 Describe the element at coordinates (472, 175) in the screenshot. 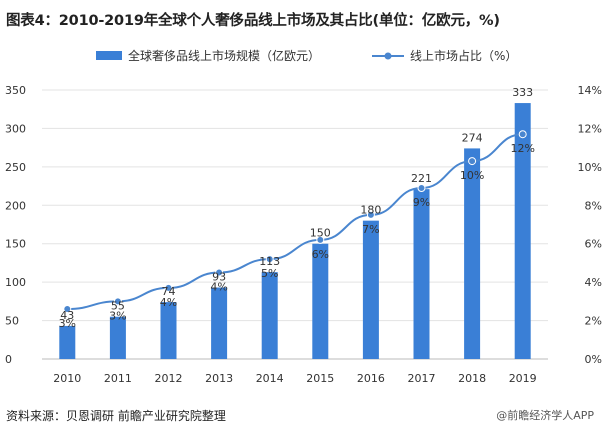

I see `line-value-label: 10%` at that location.